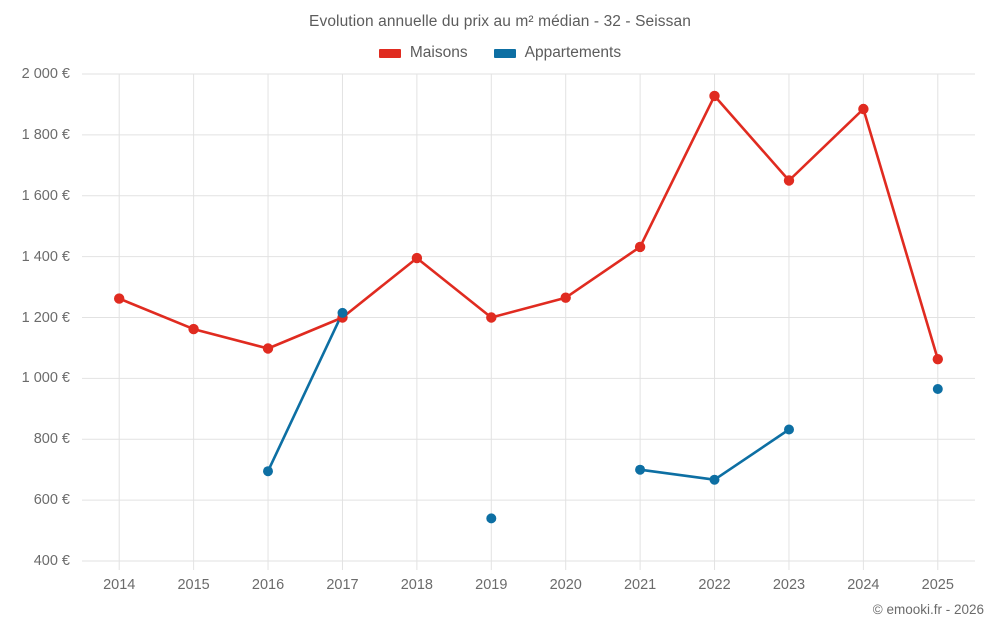 The width and height of the screenshot is (1000, 625). Describe the element at coordinates (504, 53) in the screenshot. I see `legend-swatch-appartements` at that location.